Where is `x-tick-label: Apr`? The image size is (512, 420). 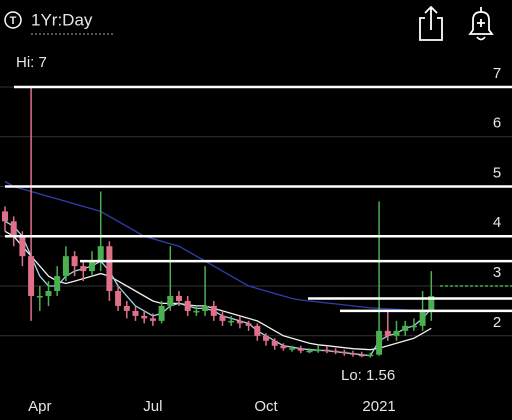 x-tick-label: Apr is located at coordinates (39, 406).